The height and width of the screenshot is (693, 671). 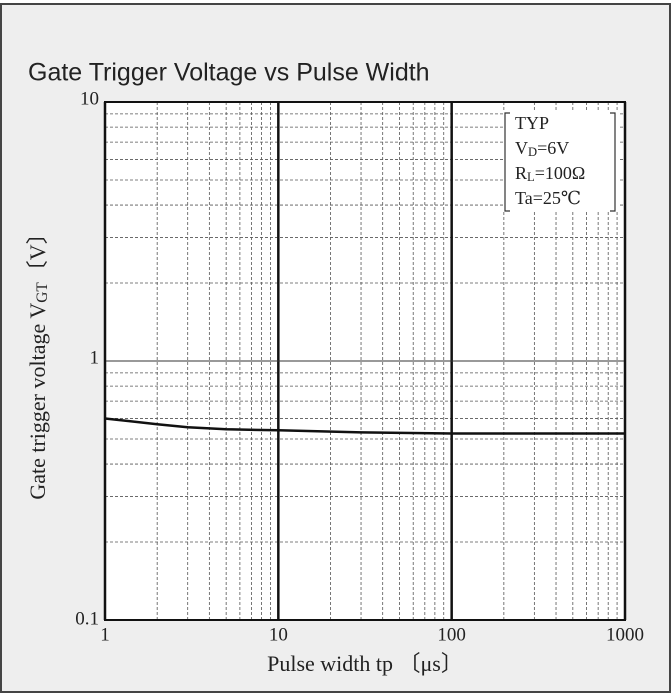 What do you see at coordinates (560, 173) in the screenshot?
I see `text-part: =100Ω` at bounding box center [560, 173].